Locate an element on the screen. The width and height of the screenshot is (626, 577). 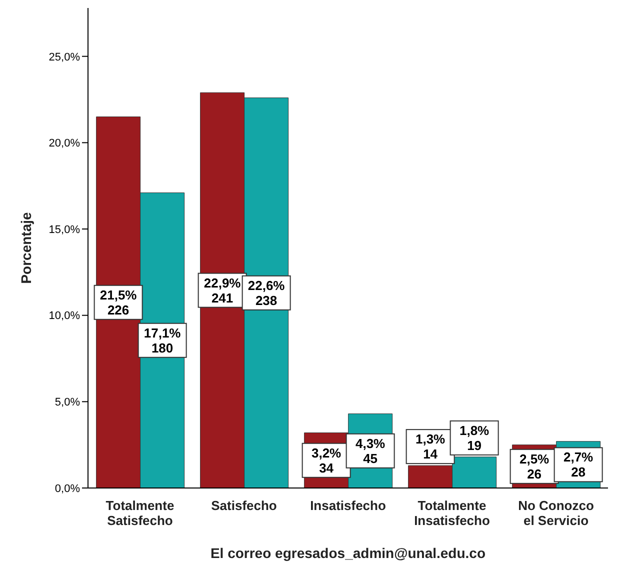
y-tick-label: 25,0% is located at coordinates (64, 57).